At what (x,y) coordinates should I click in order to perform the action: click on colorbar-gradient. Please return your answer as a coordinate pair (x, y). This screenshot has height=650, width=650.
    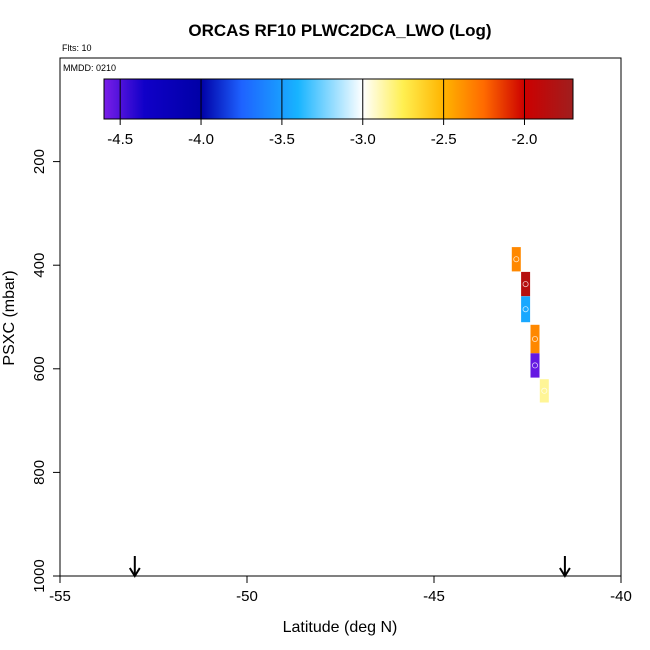
    Looking at the image, I should click on (338, 99).